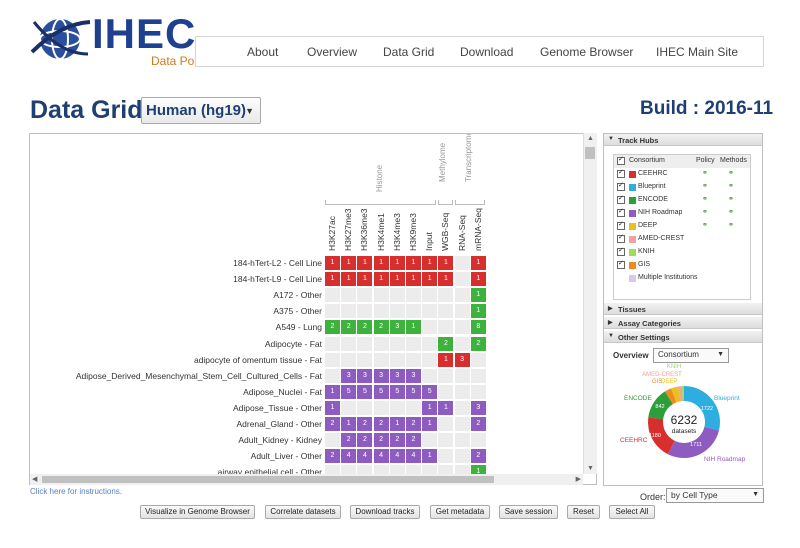 This screenshot has height=548, width=800. Describe the element at coordinates (487, 52) in the screenshot. I see `nav-download: Download` at that location.